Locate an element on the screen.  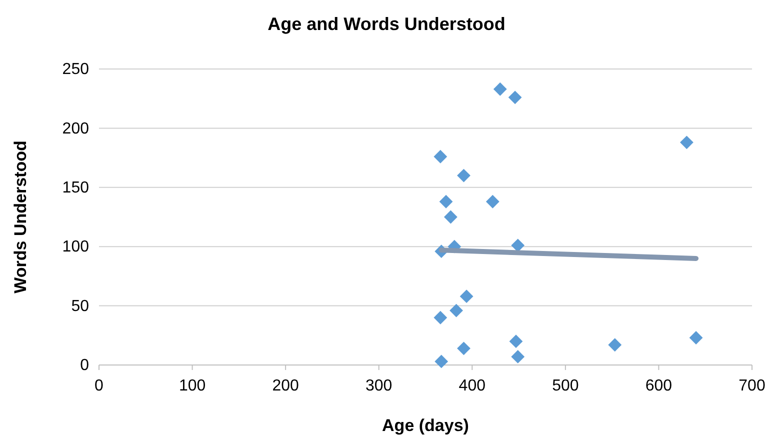
x-tick-label: 200 is located at coordinates (286, 386).